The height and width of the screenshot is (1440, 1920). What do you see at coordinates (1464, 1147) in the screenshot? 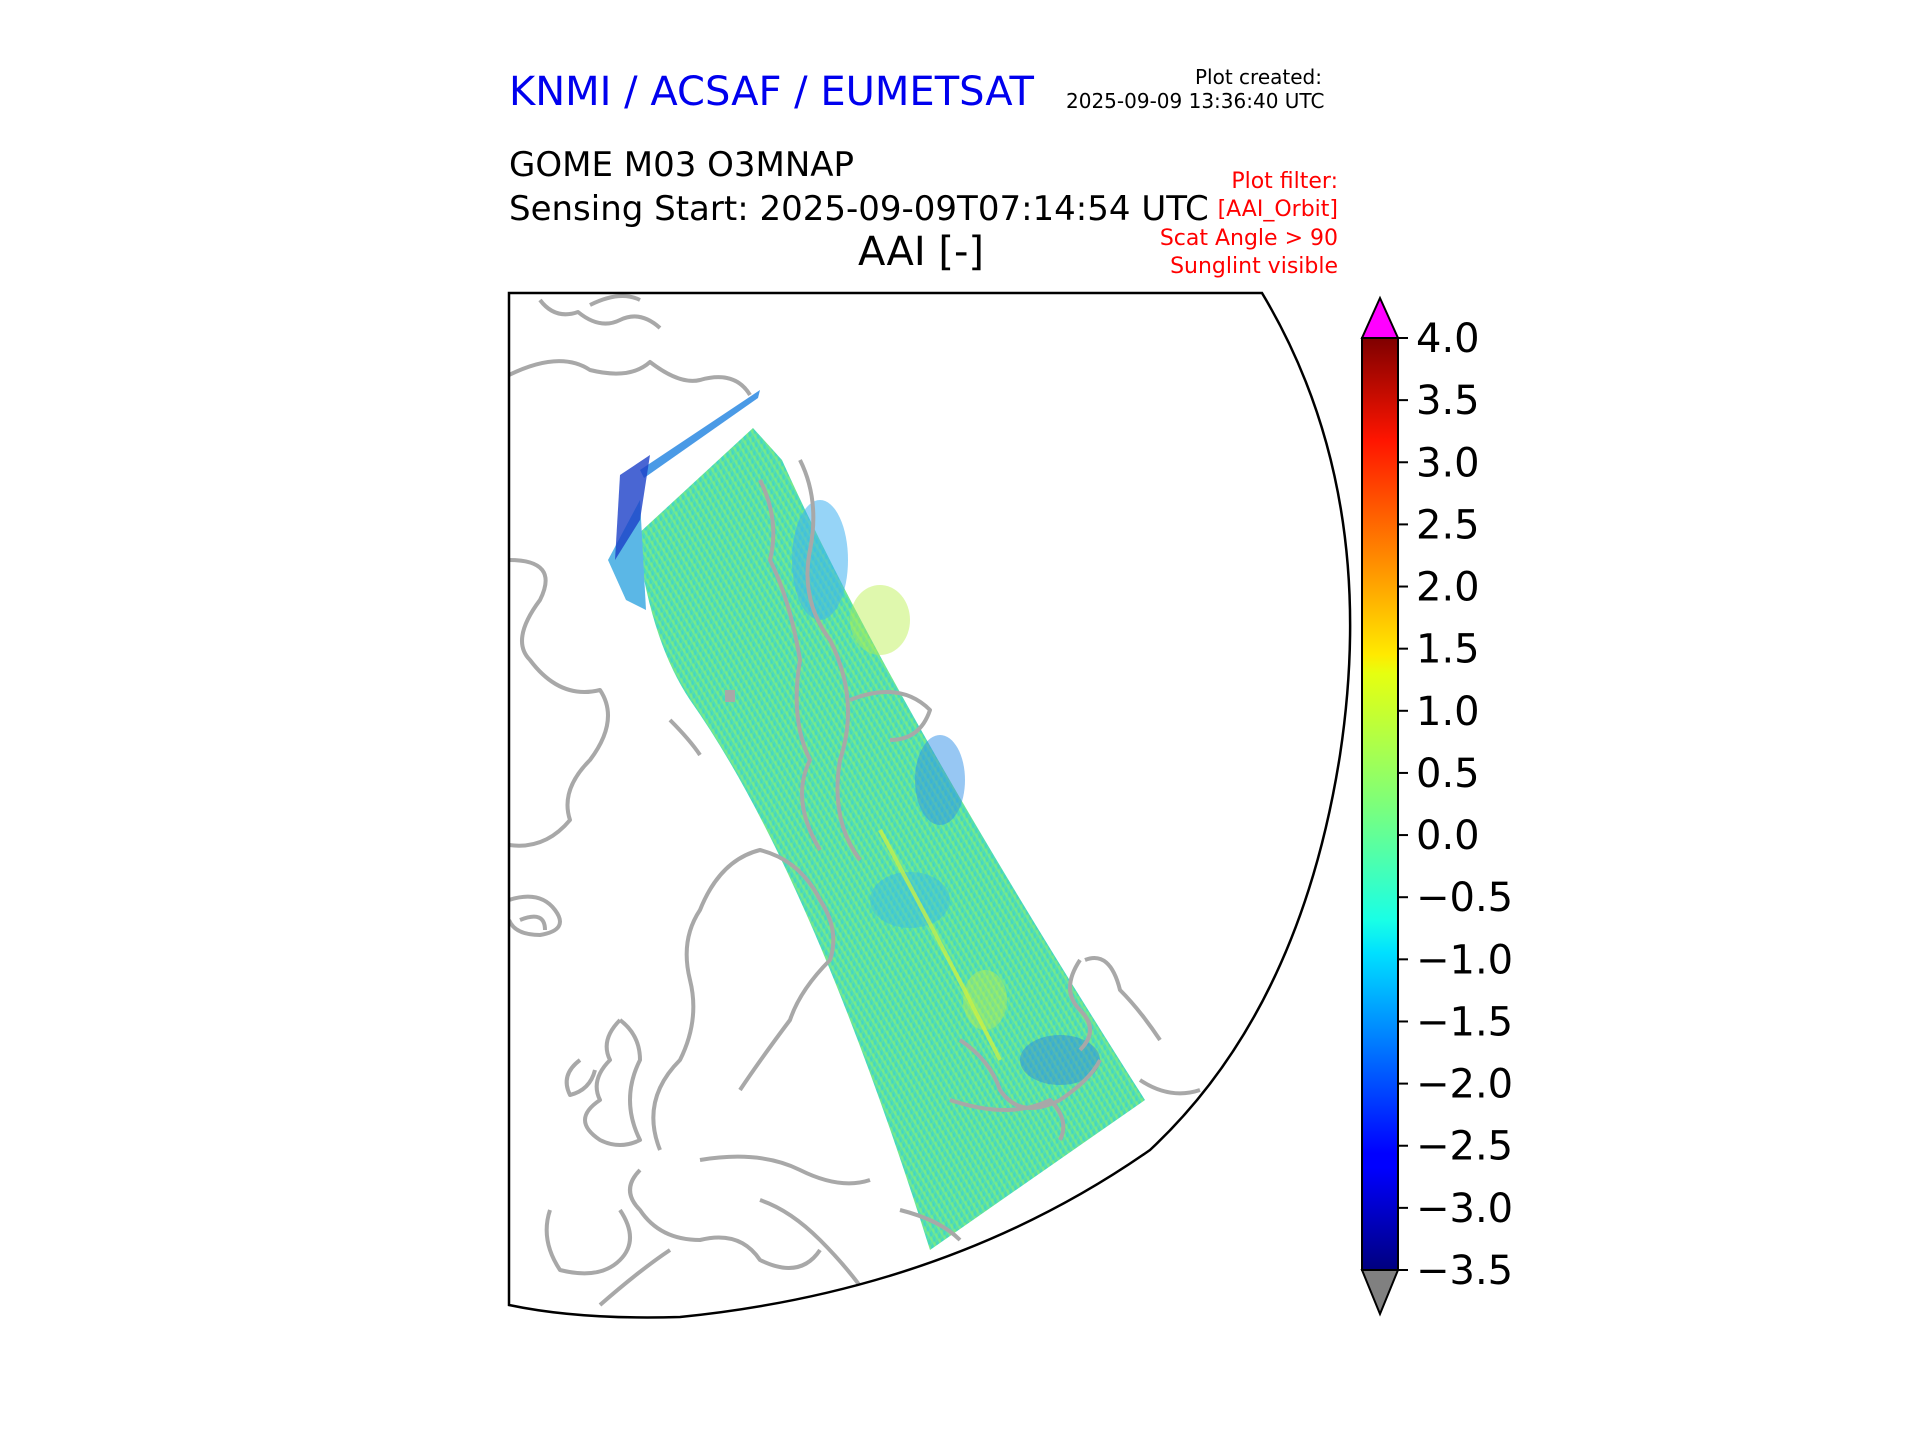
I see `colorbar-tick-label: −2.5` at bounding box center [1464, 1147].